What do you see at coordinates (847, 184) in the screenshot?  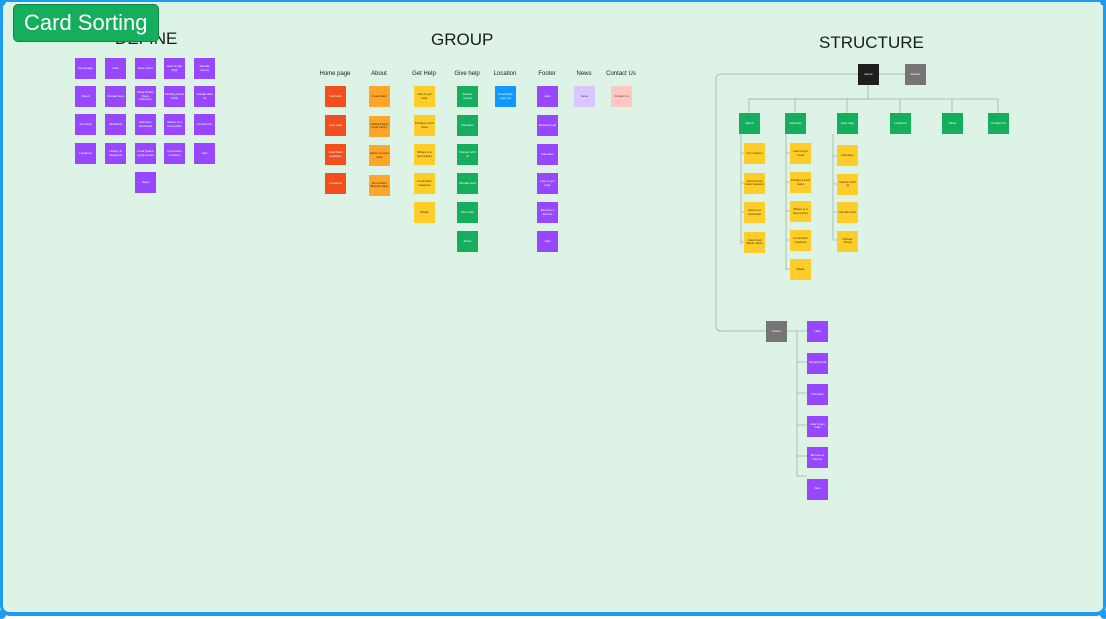 I see `sitemap-child-node: Partner with us` at bounding box center [847, 184].